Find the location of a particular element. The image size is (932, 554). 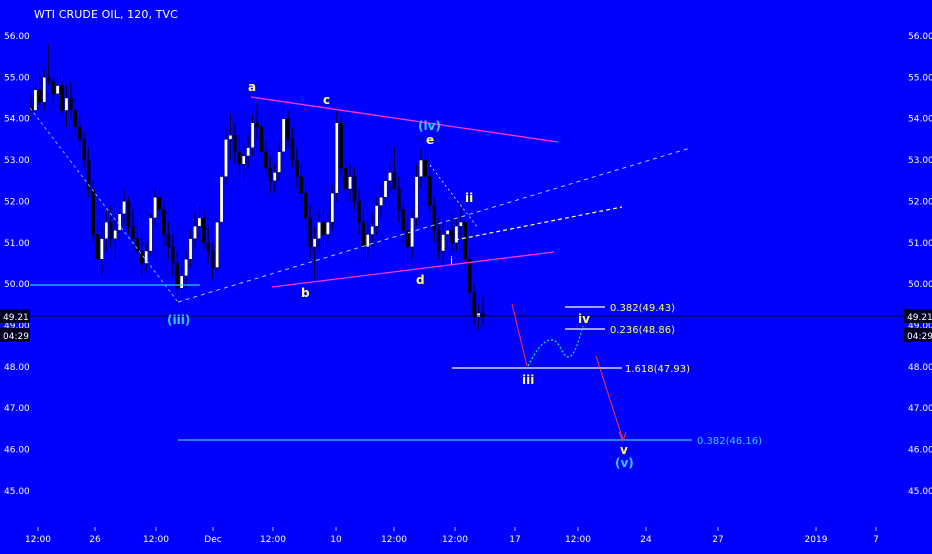

projection-curve is located at coordinates (555, 346).